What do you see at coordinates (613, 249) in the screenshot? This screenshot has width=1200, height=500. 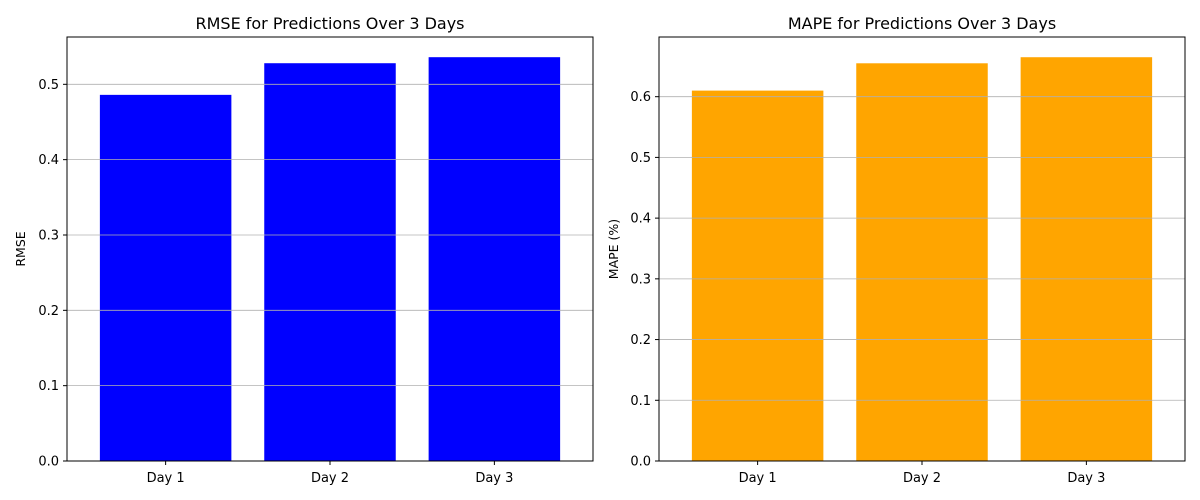 I see `y-axis-label: MAPE (%)` at bounding box center [613, 249].